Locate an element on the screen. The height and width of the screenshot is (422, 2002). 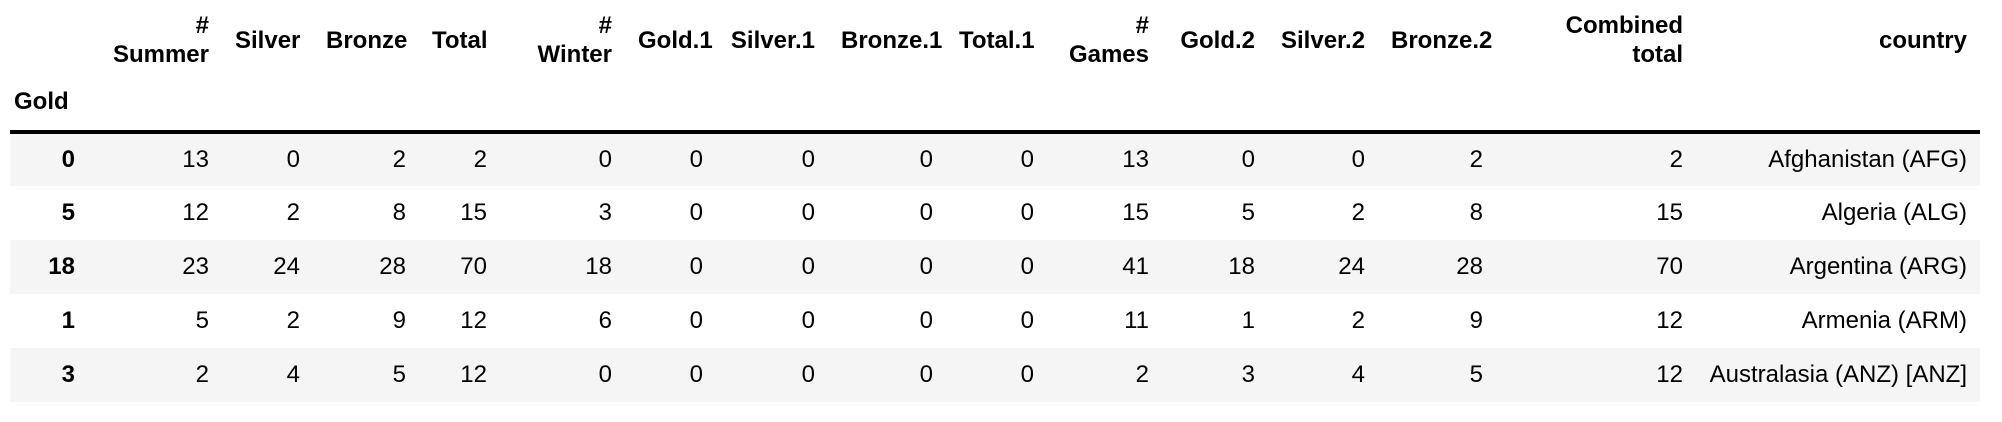
col-header-winter: # Winter is located at coordinates (574, 40).